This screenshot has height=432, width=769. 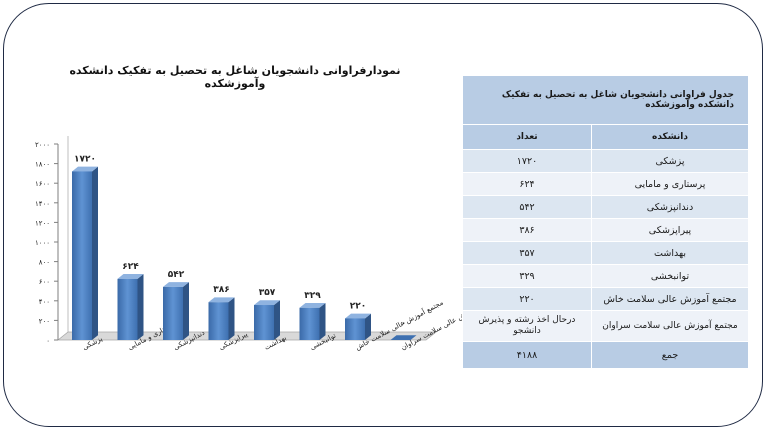 I want to click on y-tick-label: ۱۶۰۰, so click(x=42, y=184).